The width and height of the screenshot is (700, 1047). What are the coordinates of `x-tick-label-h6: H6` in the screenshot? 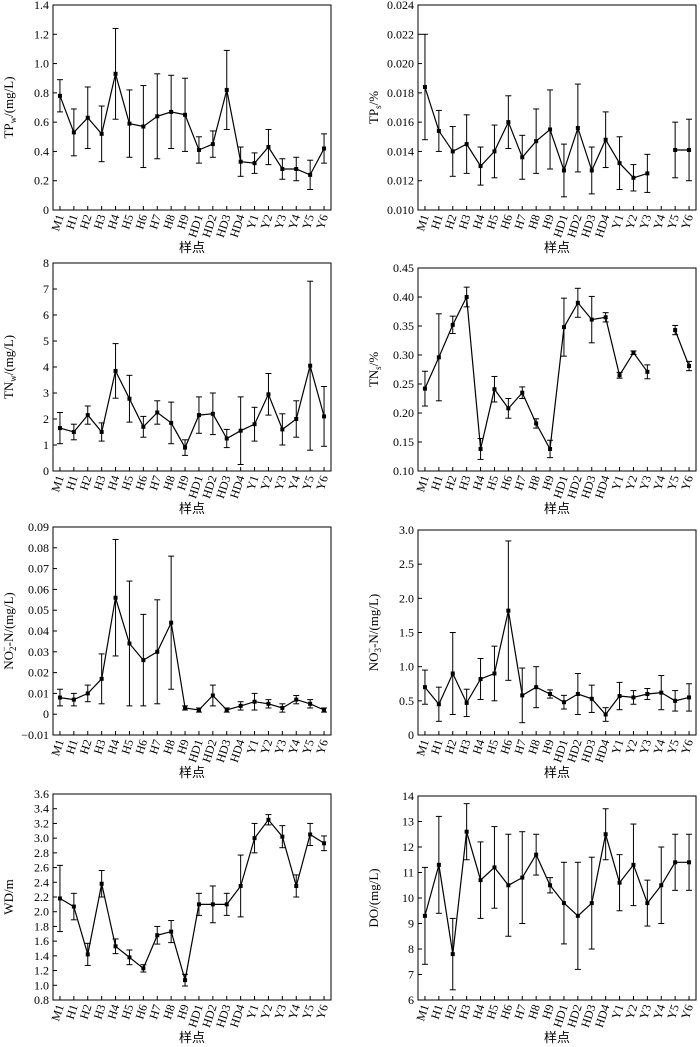 It's located at (506, 222).